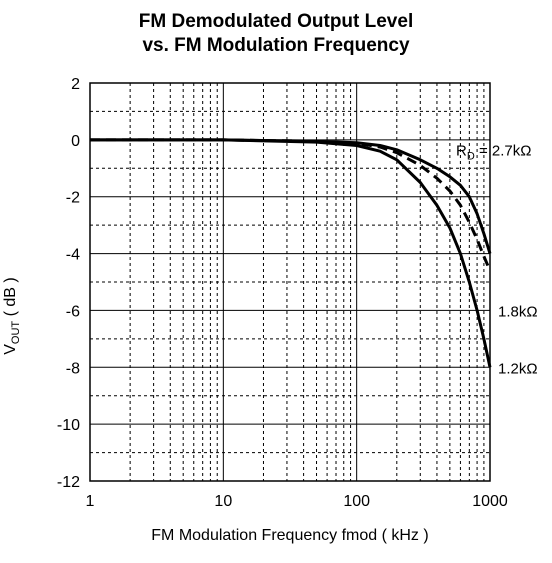 Image resolution: width=552 pixels, height=563 pixels. Describe the element at coordinates (73, 255) in the screenshot. I see `y-tick-label: -4` at that location.